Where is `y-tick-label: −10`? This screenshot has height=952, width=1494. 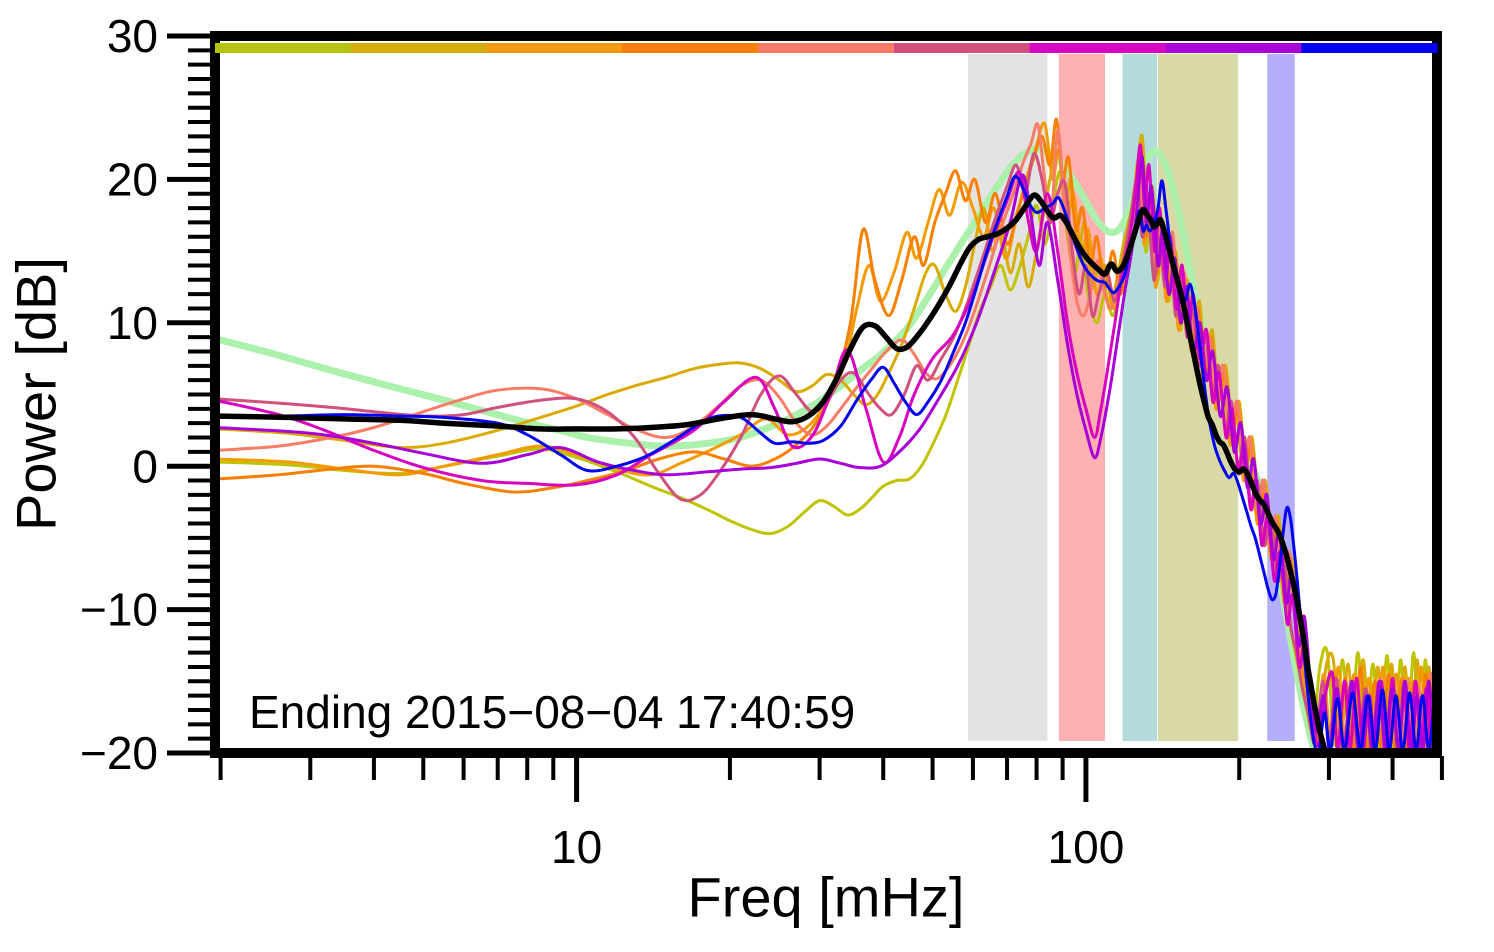
y-tick-label: −10 is located at coordinates (119, 610).